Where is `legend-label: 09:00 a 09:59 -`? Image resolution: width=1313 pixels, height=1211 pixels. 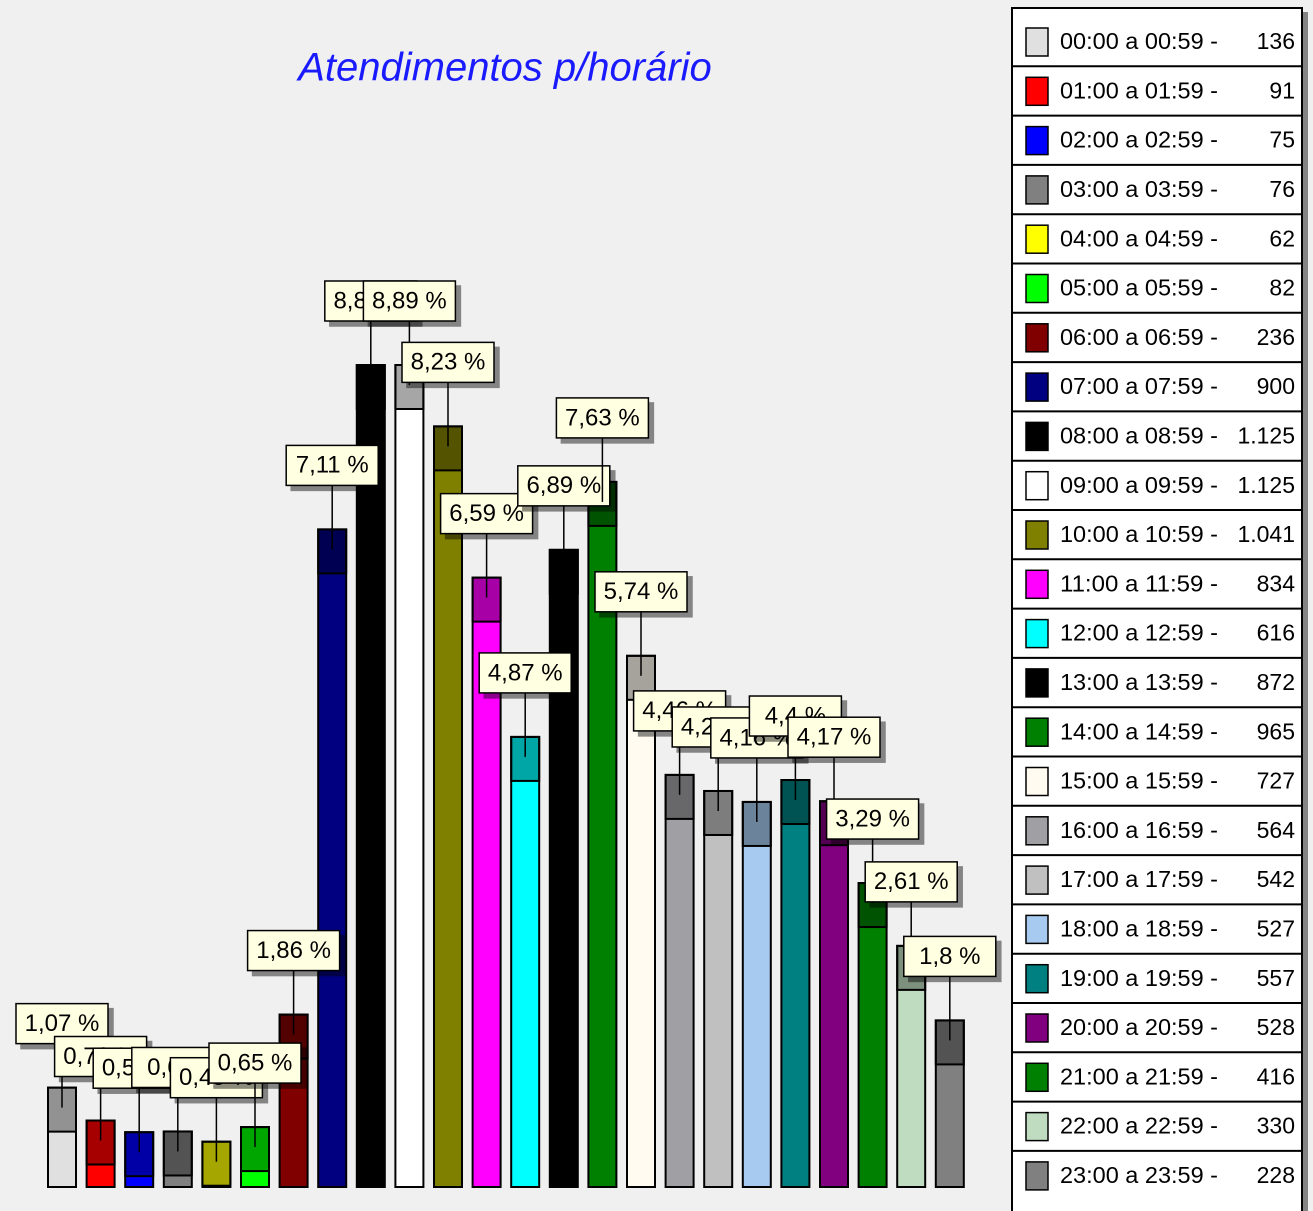 legend-label: 09:00 a 09:59 - is located at coordinates (1139, 485).